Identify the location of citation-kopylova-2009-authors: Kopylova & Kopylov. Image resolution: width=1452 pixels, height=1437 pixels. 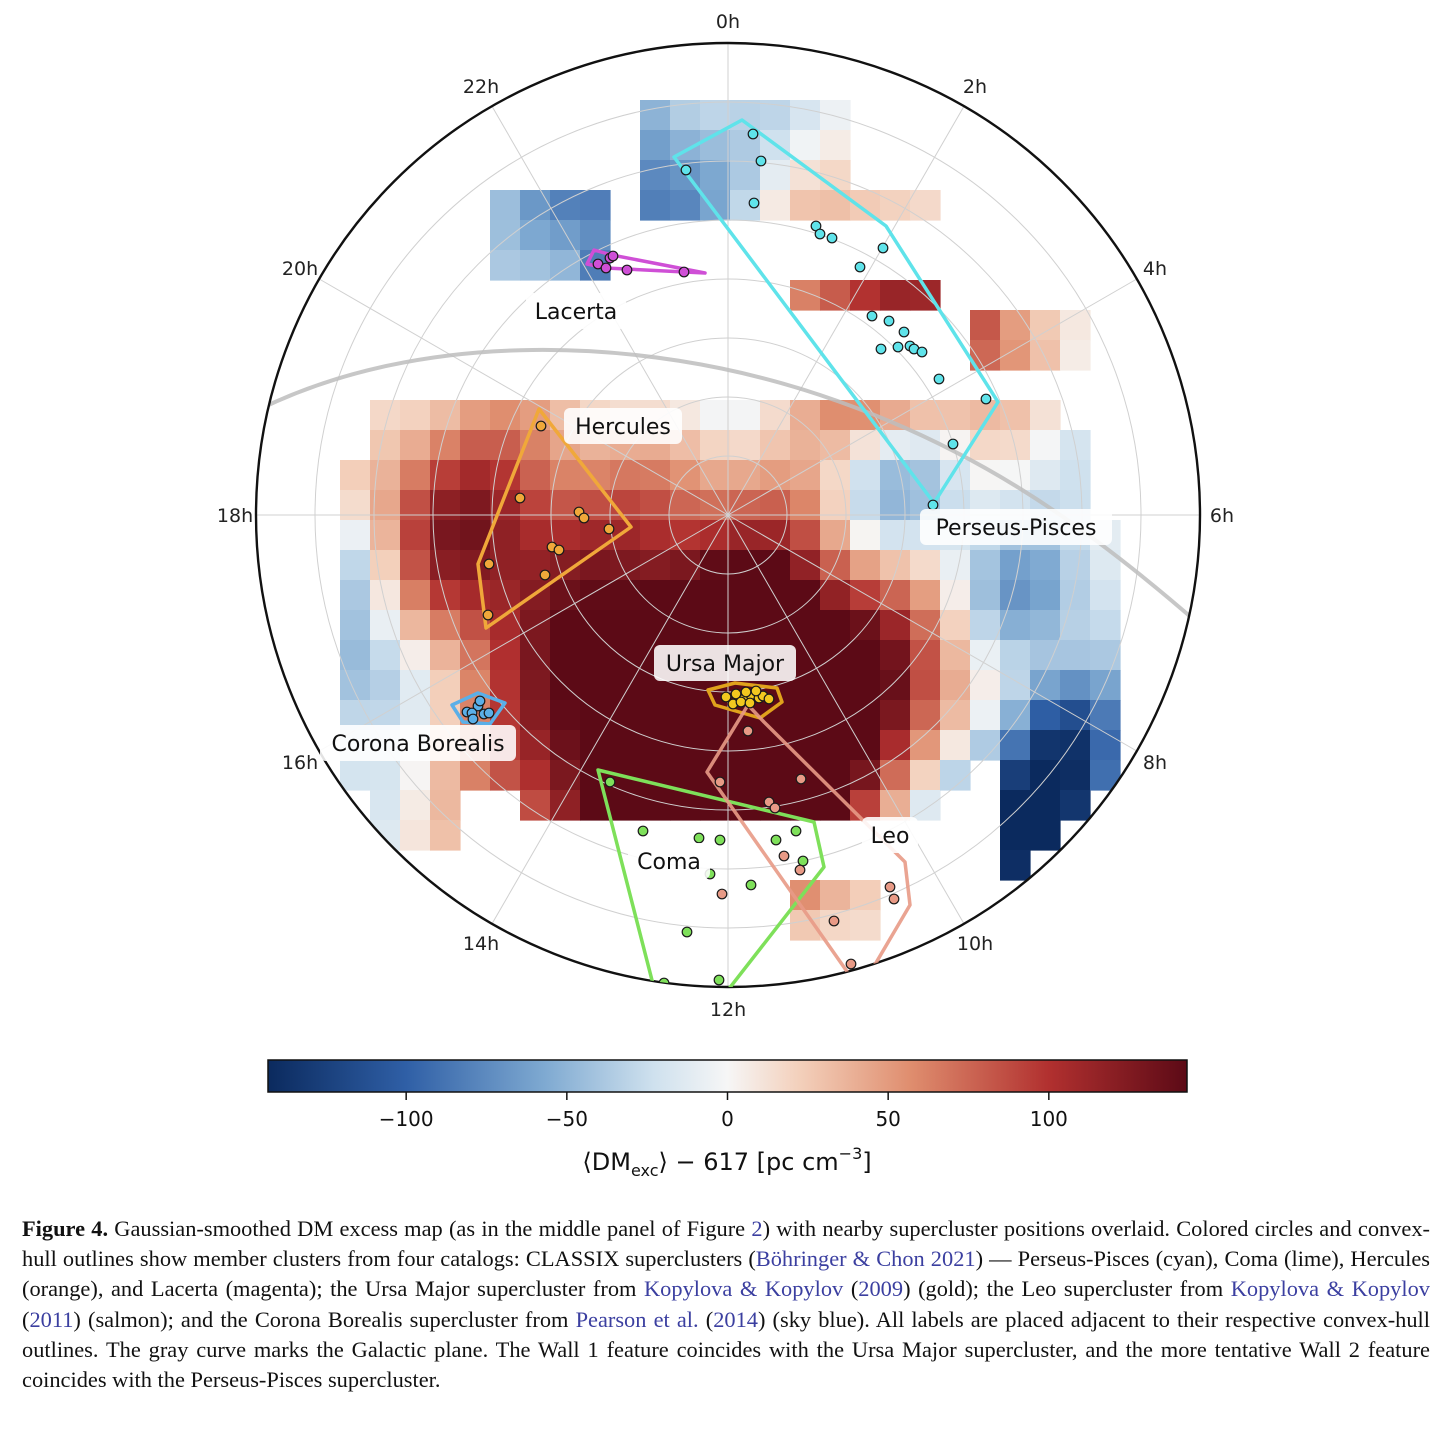
(744, 1289).